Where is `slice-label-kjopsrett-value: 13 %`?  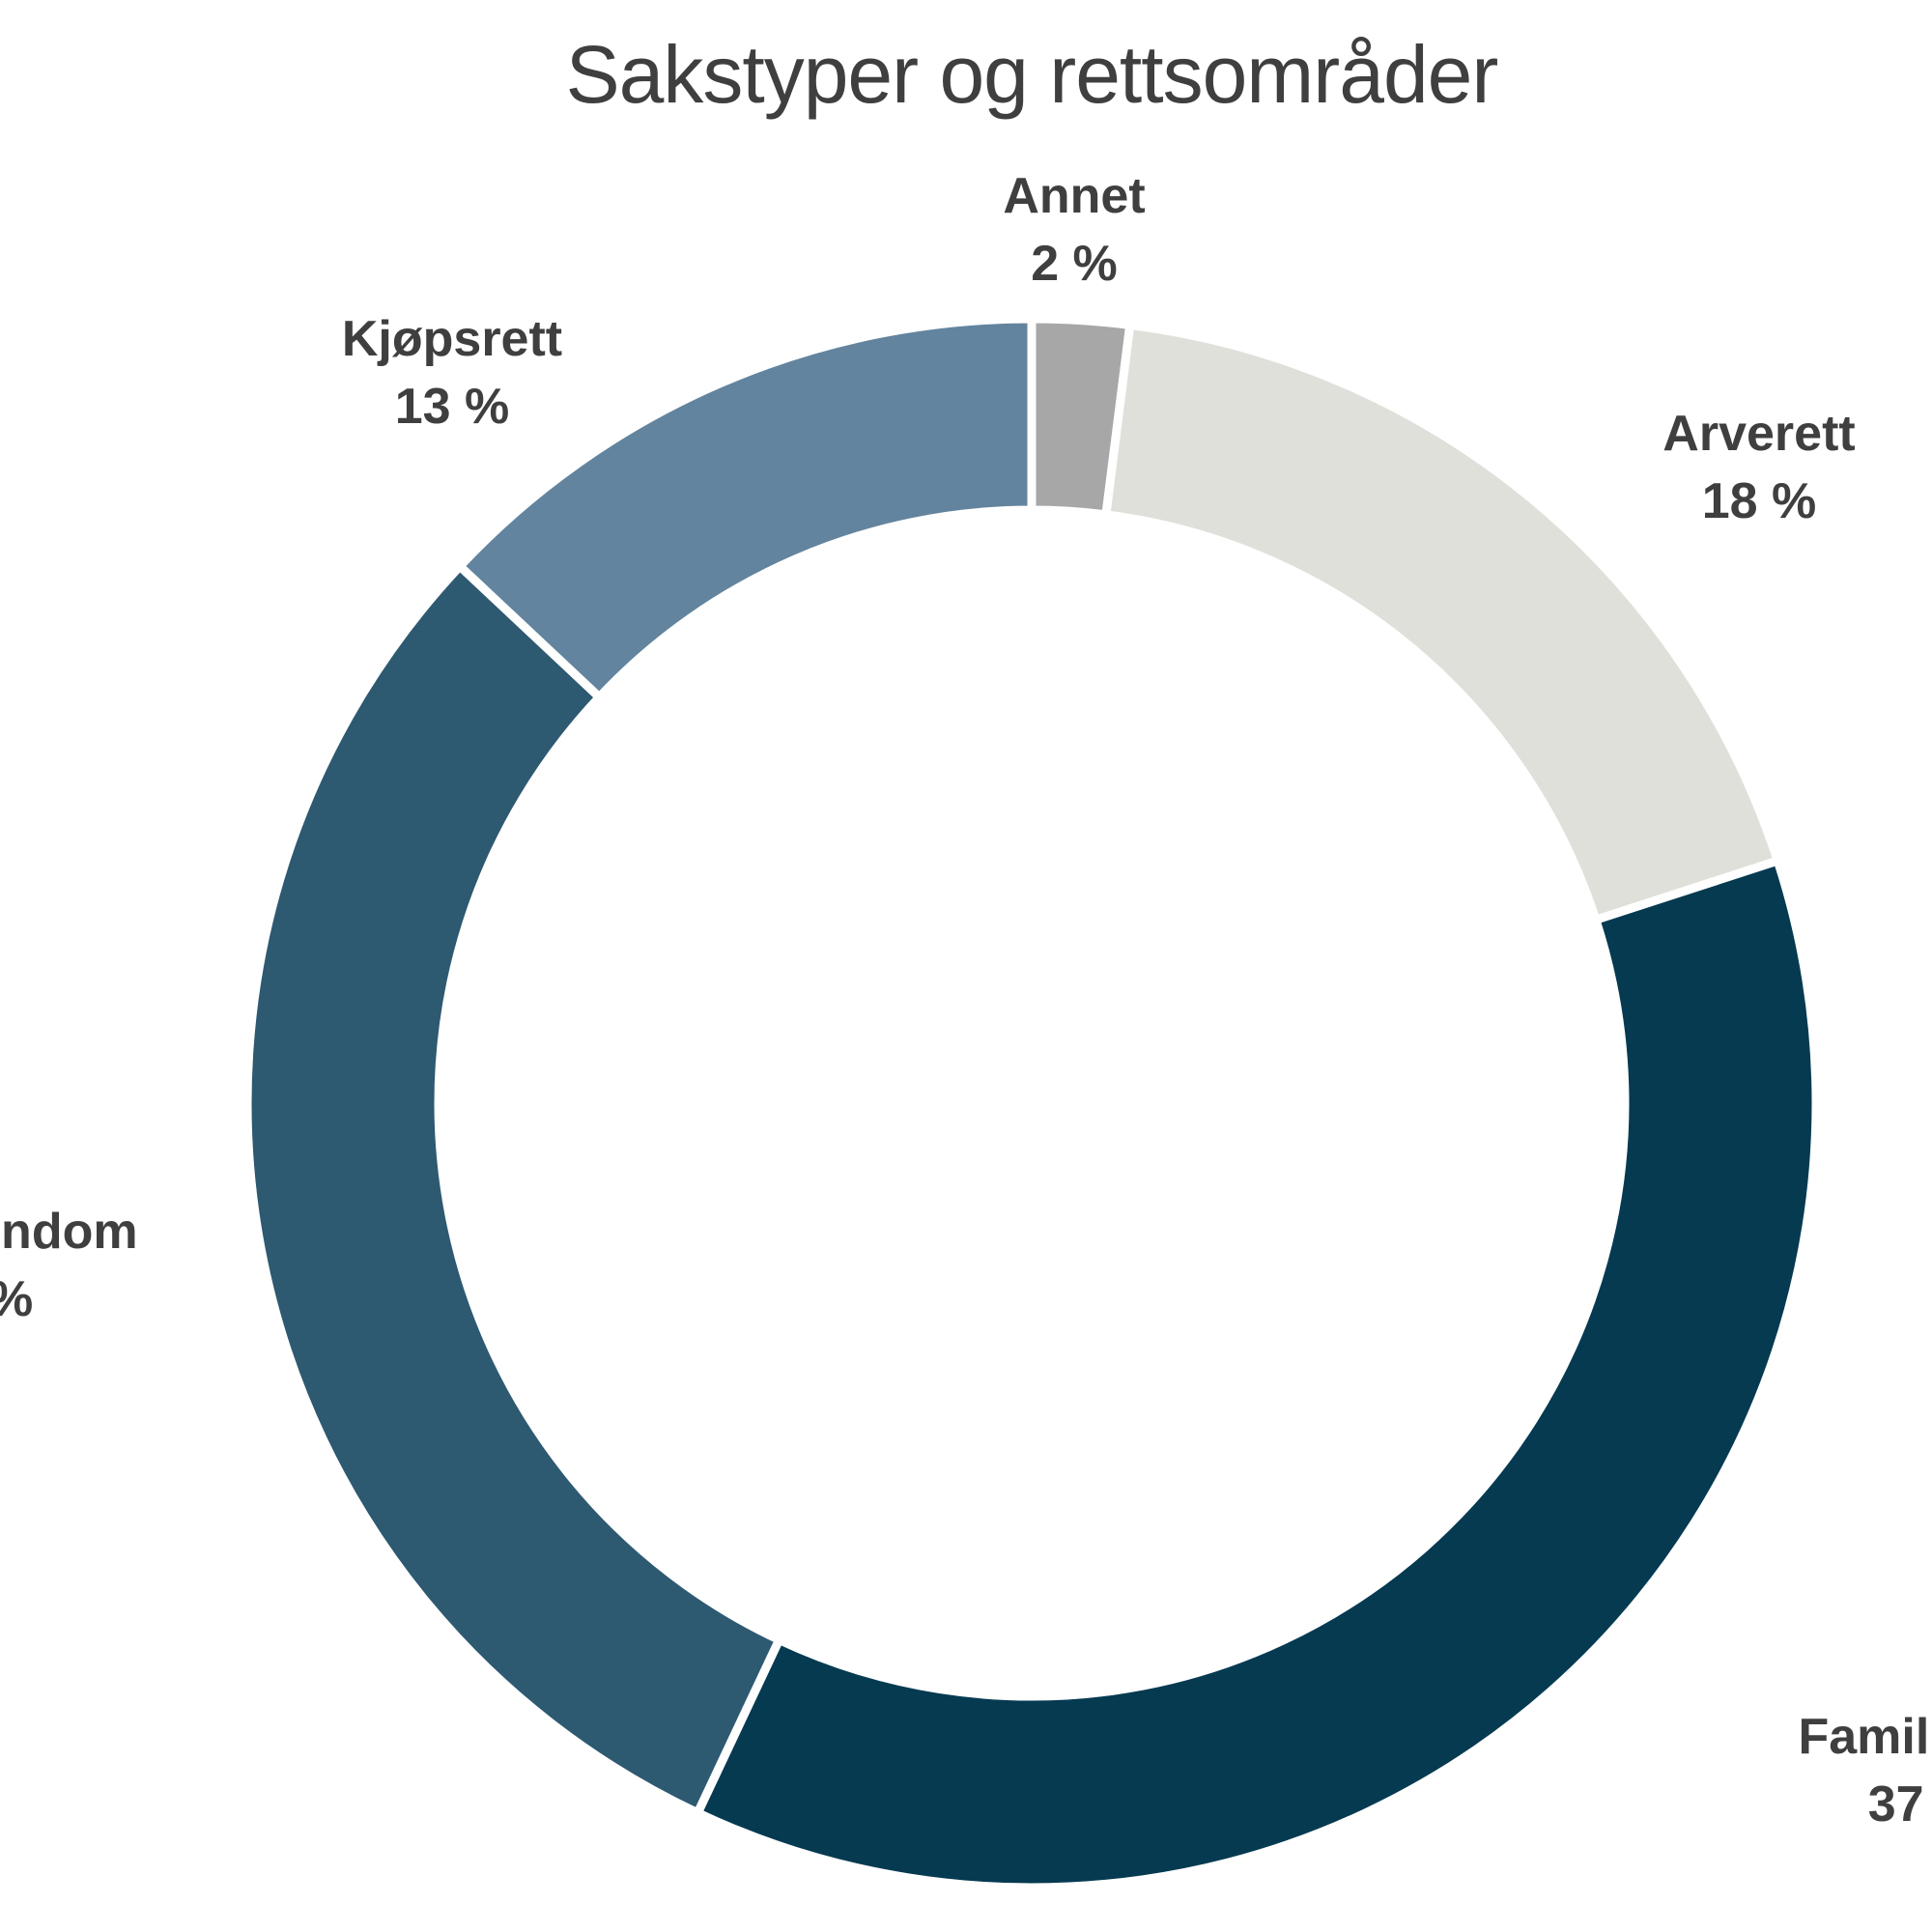 slice-label-kjopsrett-value: 13 % is located at coordinates (452, 407).